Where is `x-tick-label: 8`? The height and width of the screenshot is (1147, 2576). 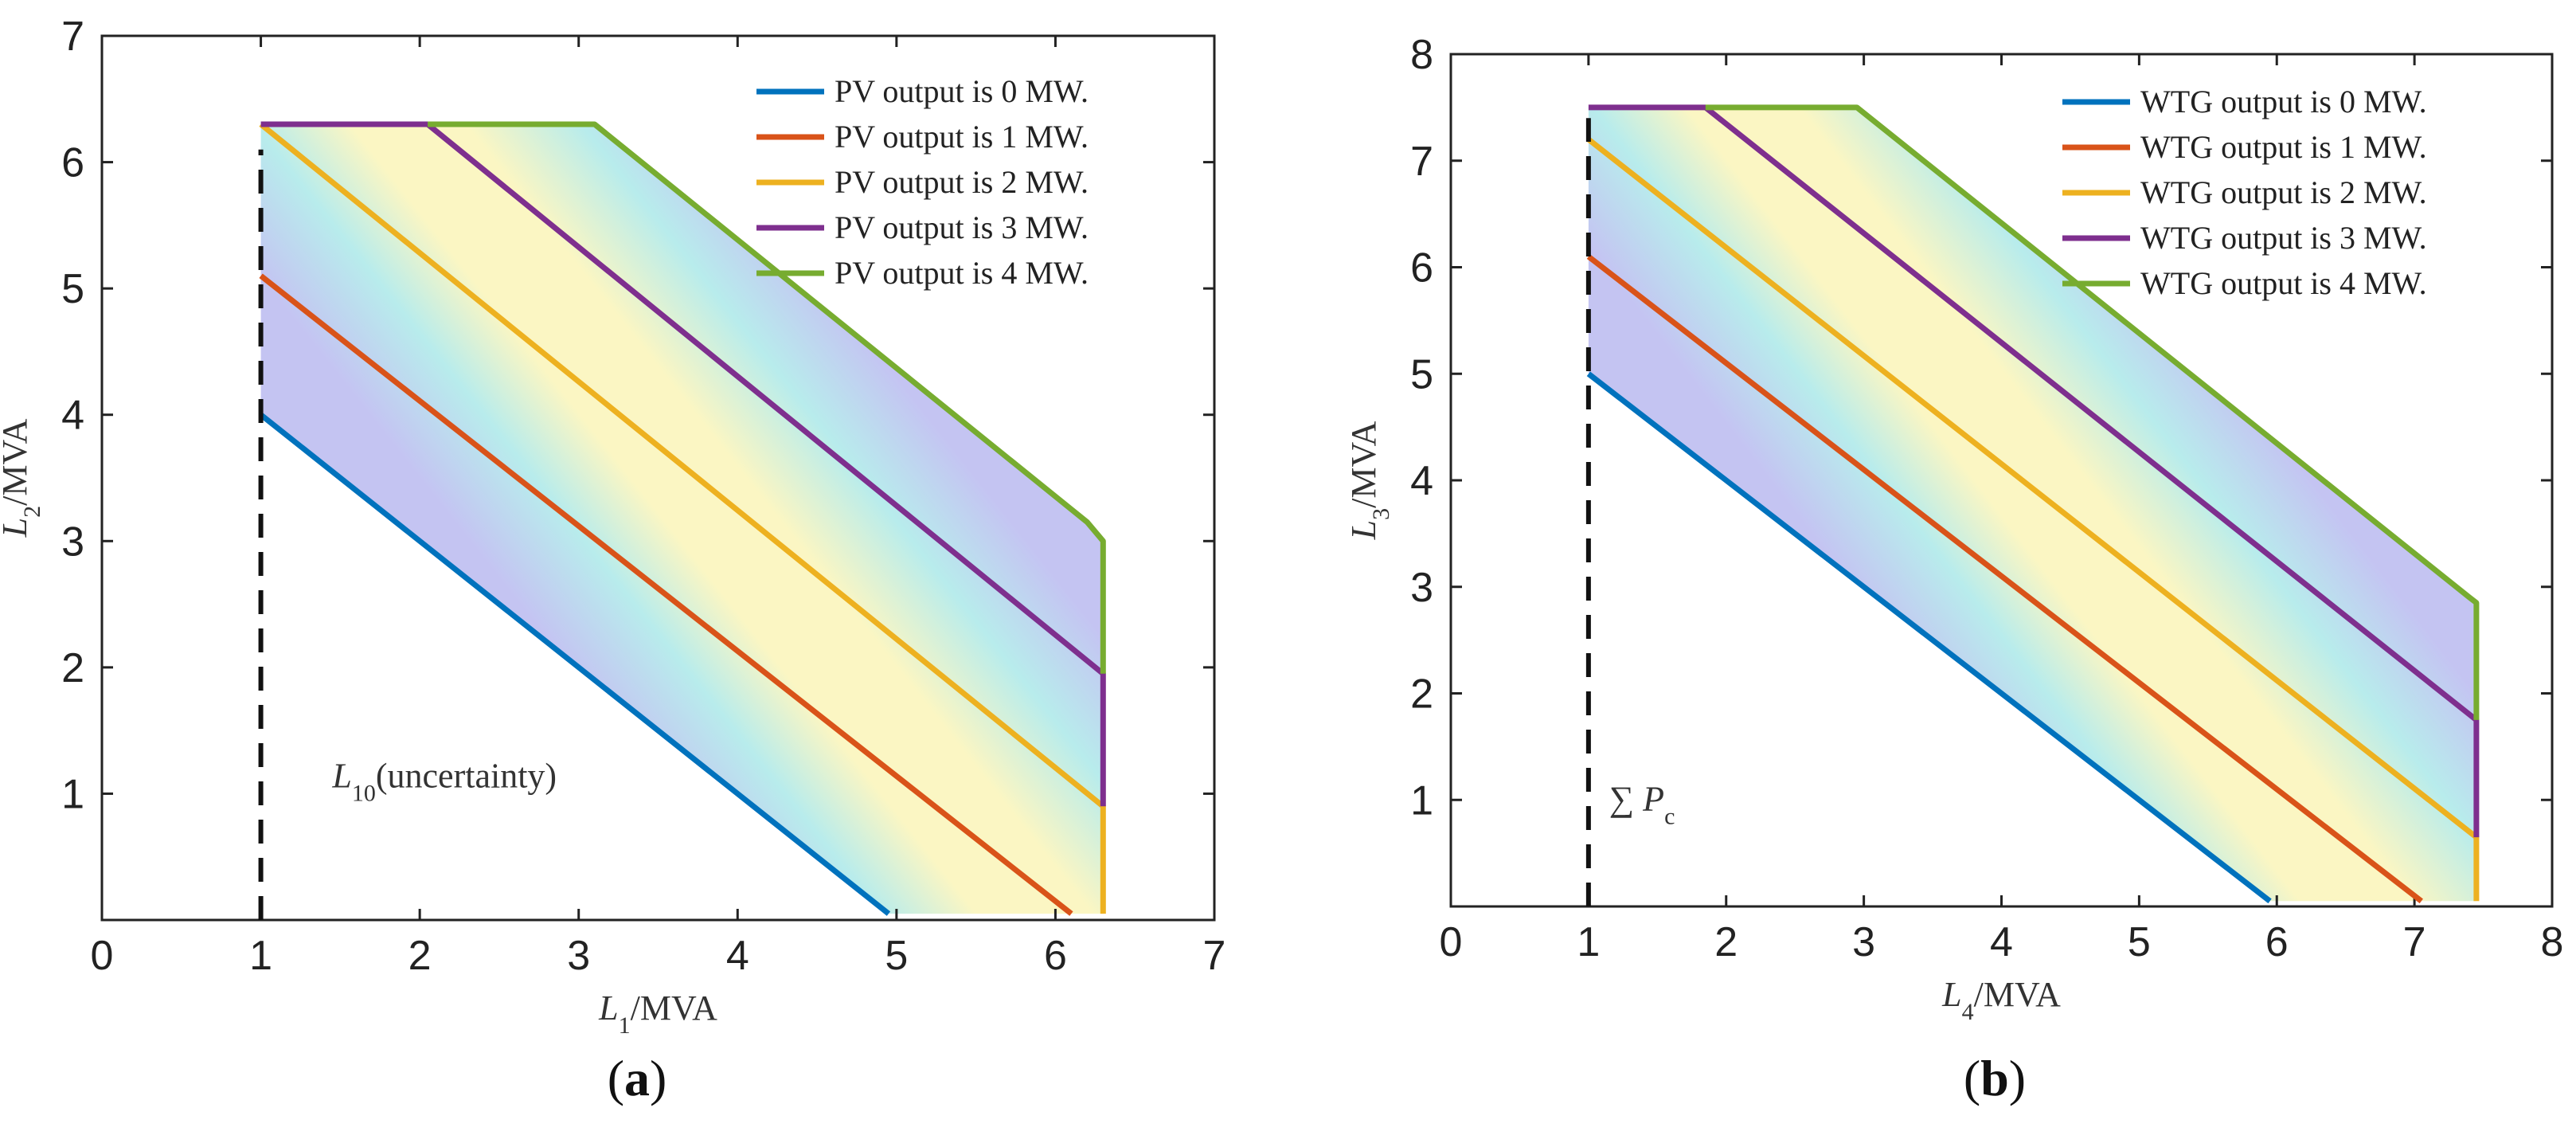 x-tick-label: 8 is located at coordinates (2552, 942).